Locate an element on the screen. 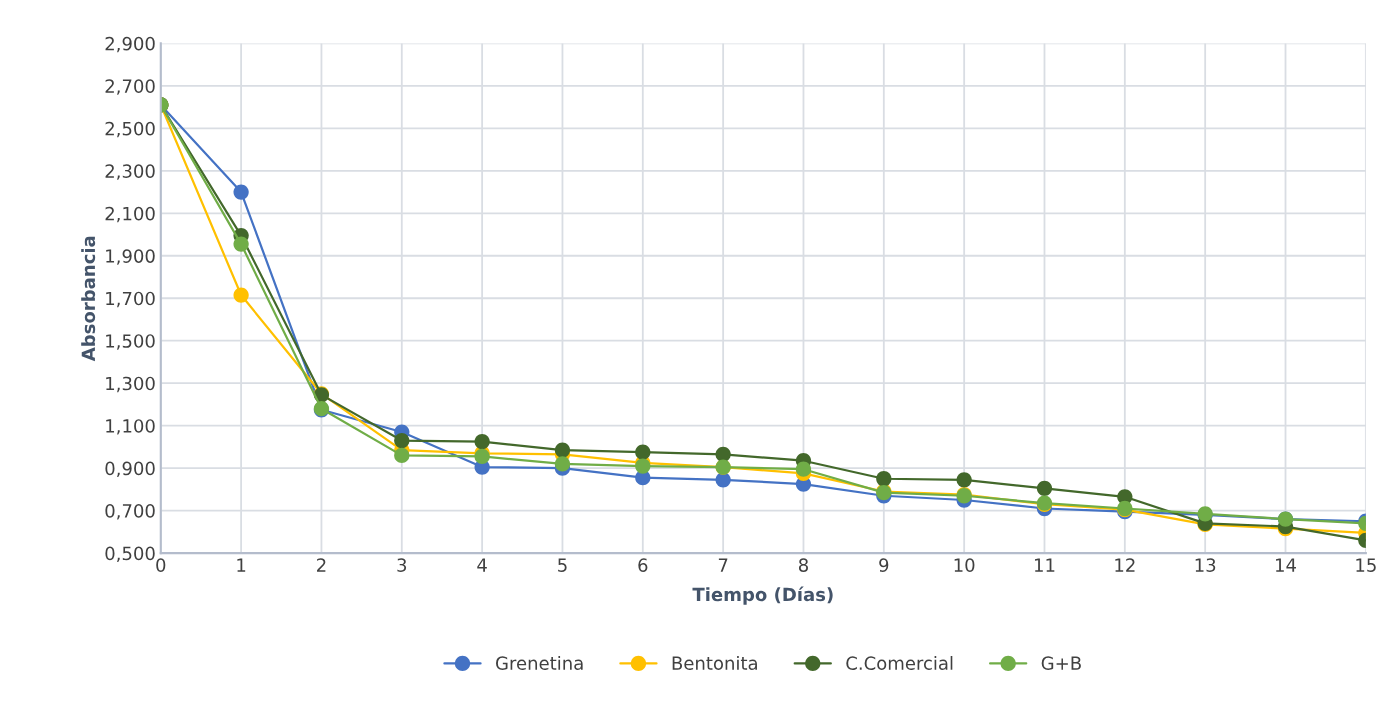  x-tick-label: 5 is located at coordinates (562, 565).